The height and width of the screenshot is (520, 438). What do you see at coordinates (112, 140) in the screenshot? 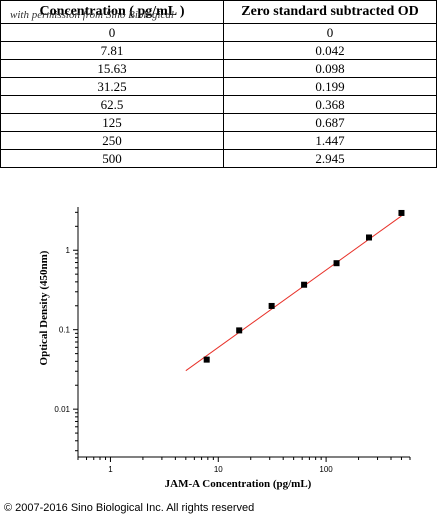
I see `concentration-cell: 250` at bounding box center [112, 140].